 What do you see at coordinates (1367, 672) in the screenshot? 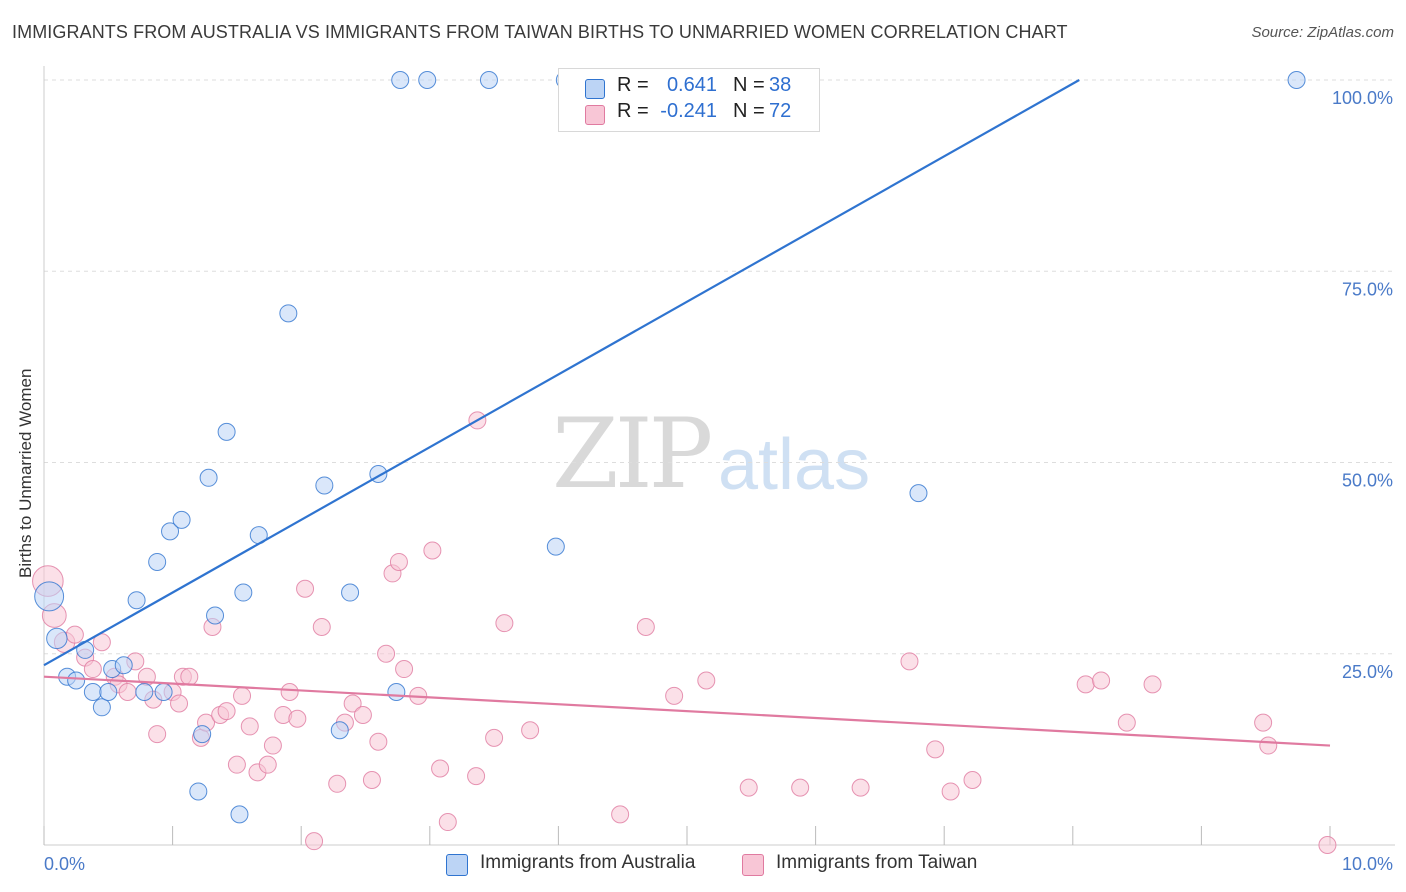
I see `y-tick-label: 25.0%` at bounding box center [1367, 672].